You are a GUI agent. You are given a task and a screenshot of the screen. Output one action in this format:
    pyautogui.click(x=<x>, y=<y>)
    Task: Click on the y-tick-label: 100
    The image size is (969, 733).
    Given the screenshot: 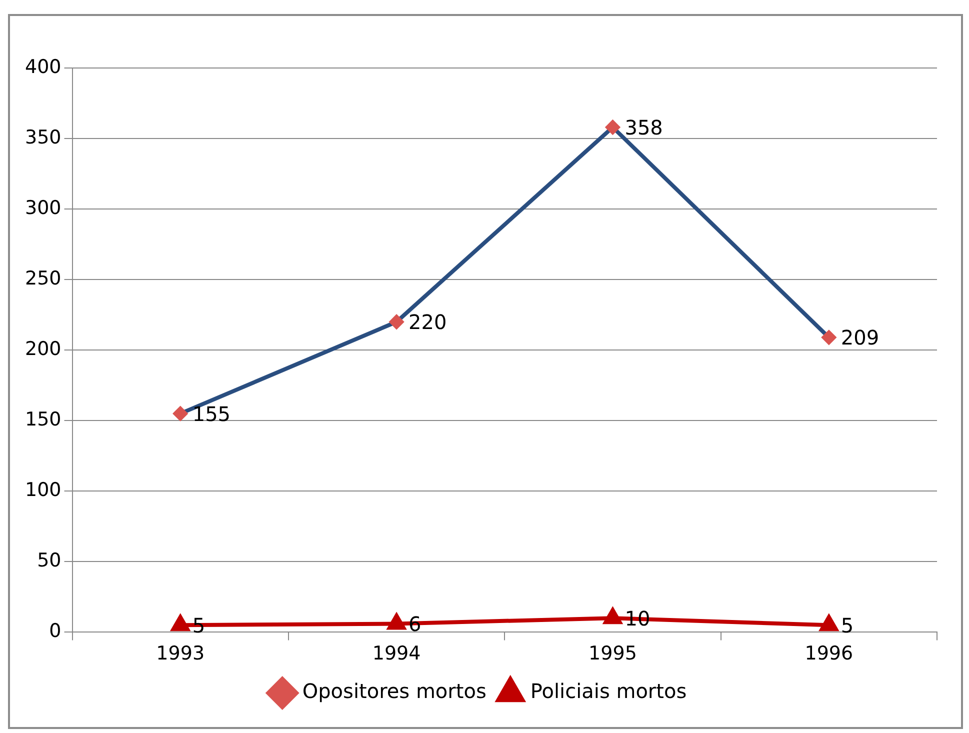 What is the action you would take?
    pyautogui.click(x=43, y=490)
    